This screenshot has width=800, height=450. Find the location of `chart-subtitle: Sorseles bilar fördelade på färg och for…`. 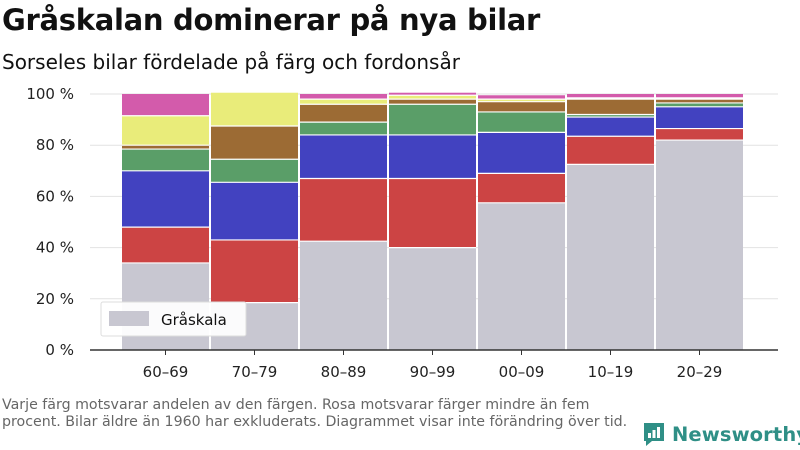

chart-subtitle: Sorseles bilar fördelade på färg och for… is located at coordinates (231, 62).